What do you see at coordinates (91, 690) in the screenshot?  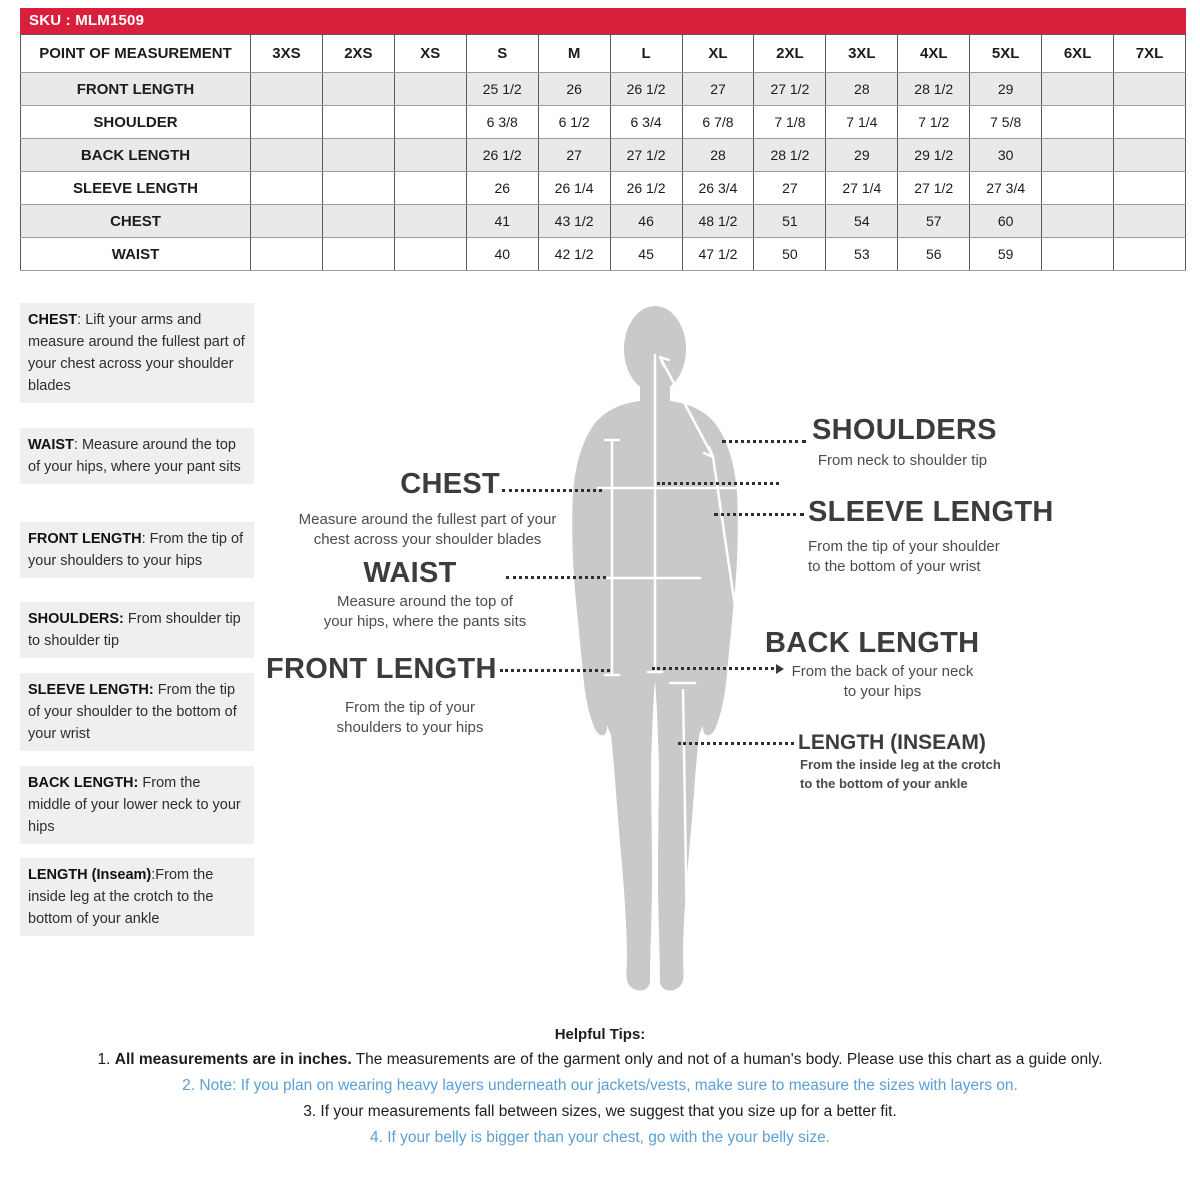 I see `definition-term: SLEEVE LENGTH:` at bounding box center [91, 690].